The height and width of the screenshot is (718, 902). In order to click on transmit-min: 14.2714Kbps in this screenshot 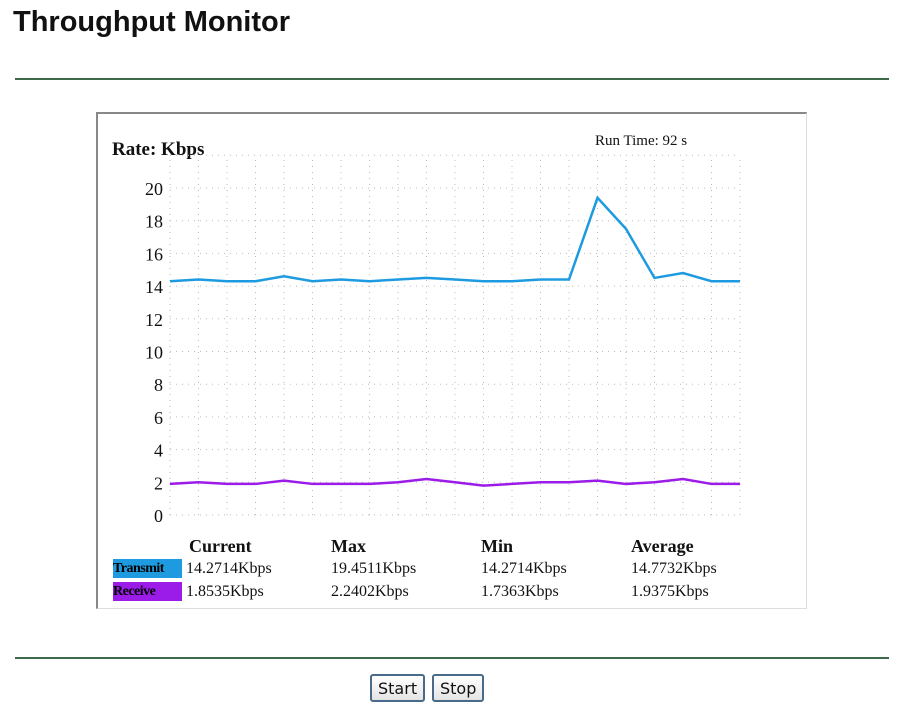, I will do `click(524, 568)`.